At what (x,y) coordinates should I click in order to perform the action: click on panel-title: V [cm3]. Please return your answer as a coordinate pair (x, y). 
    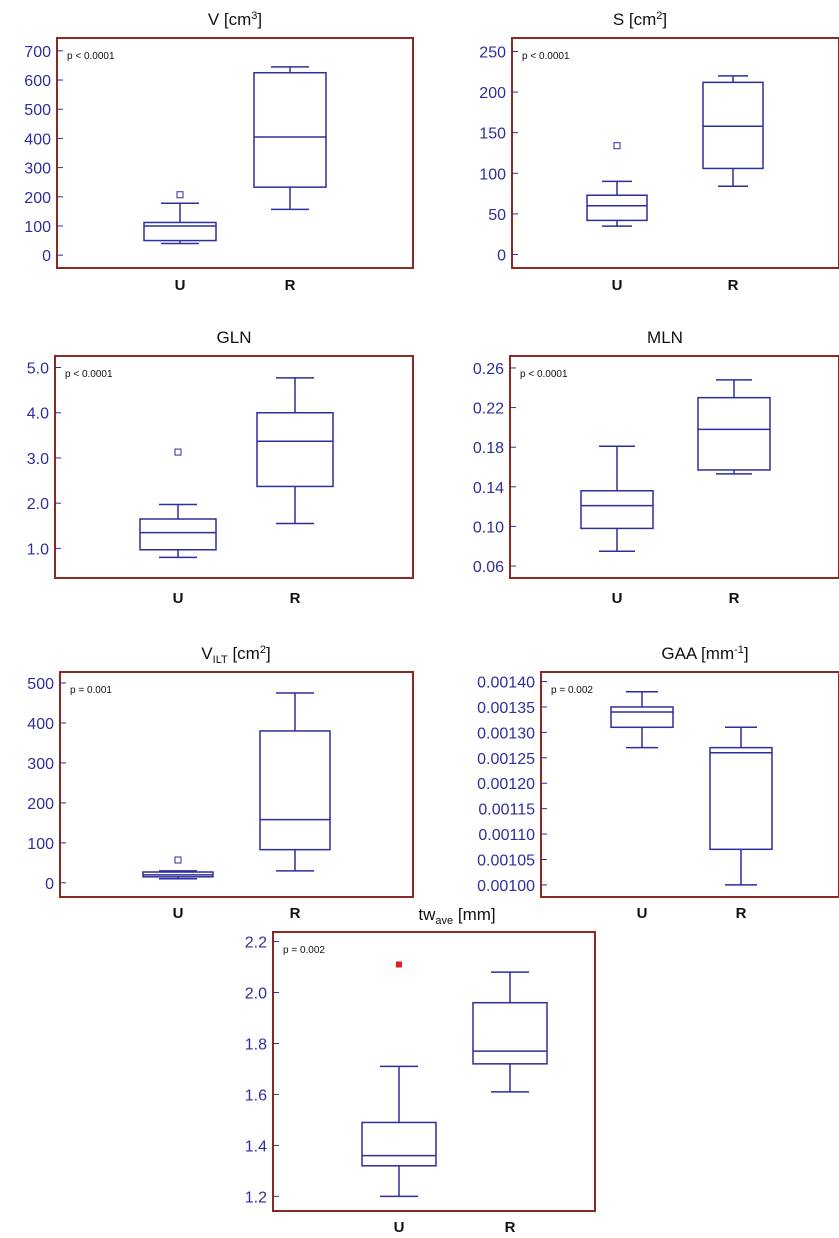
    Looking at the image, I should click on (235, 19).